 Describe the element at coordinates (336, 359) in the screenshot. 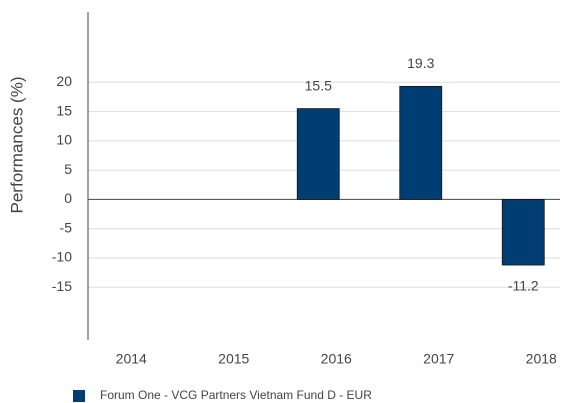

I see `x-tick-label: 2016` at that location.